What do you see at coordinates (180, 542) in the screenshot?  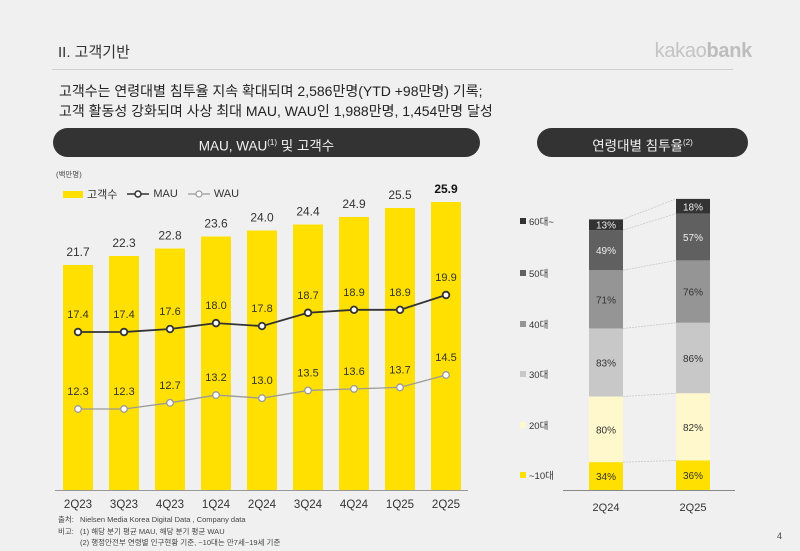 I see `note-2: (2) 행정안전부 연령별 인구현황 기준, ~10대는 만7세~19세 기준` at bounding box center [180, 542].